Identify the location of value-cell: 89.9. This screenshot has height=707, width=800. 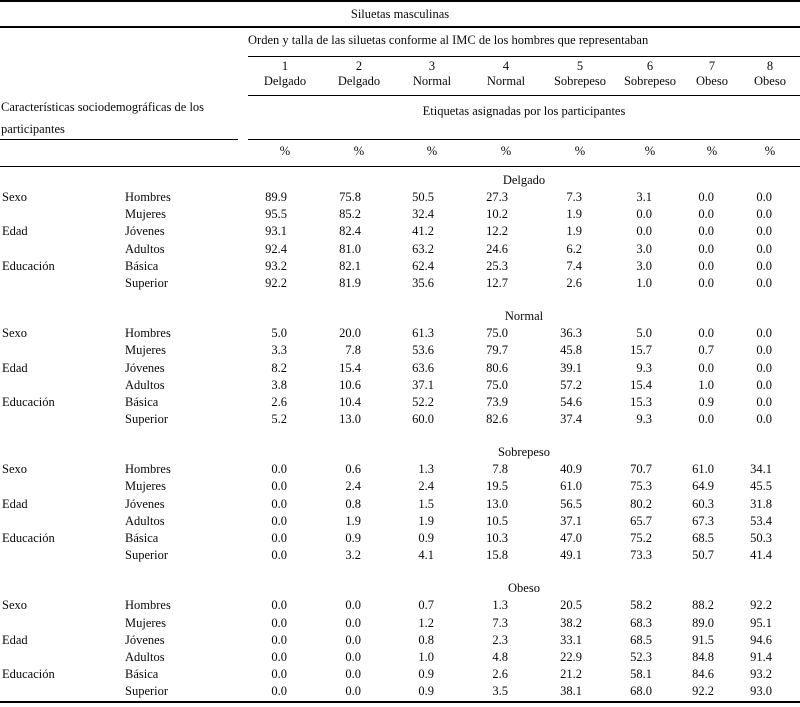
(276, 197).